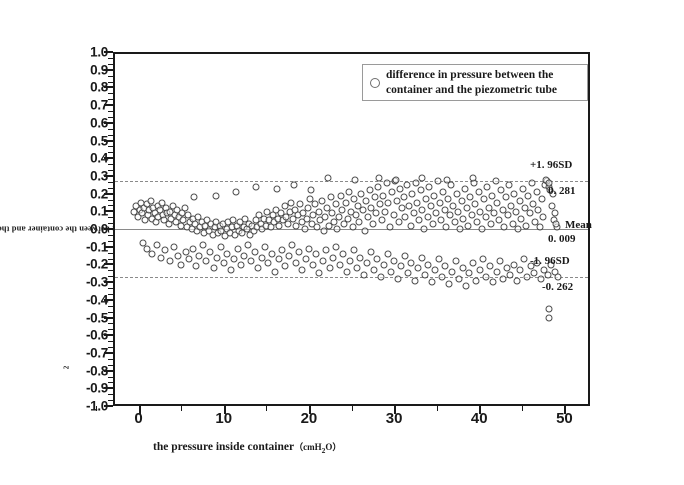 This screenshot has width=684, height=485. I want to click on x-axis-unit: （cmH2O）, so click(318, 448).